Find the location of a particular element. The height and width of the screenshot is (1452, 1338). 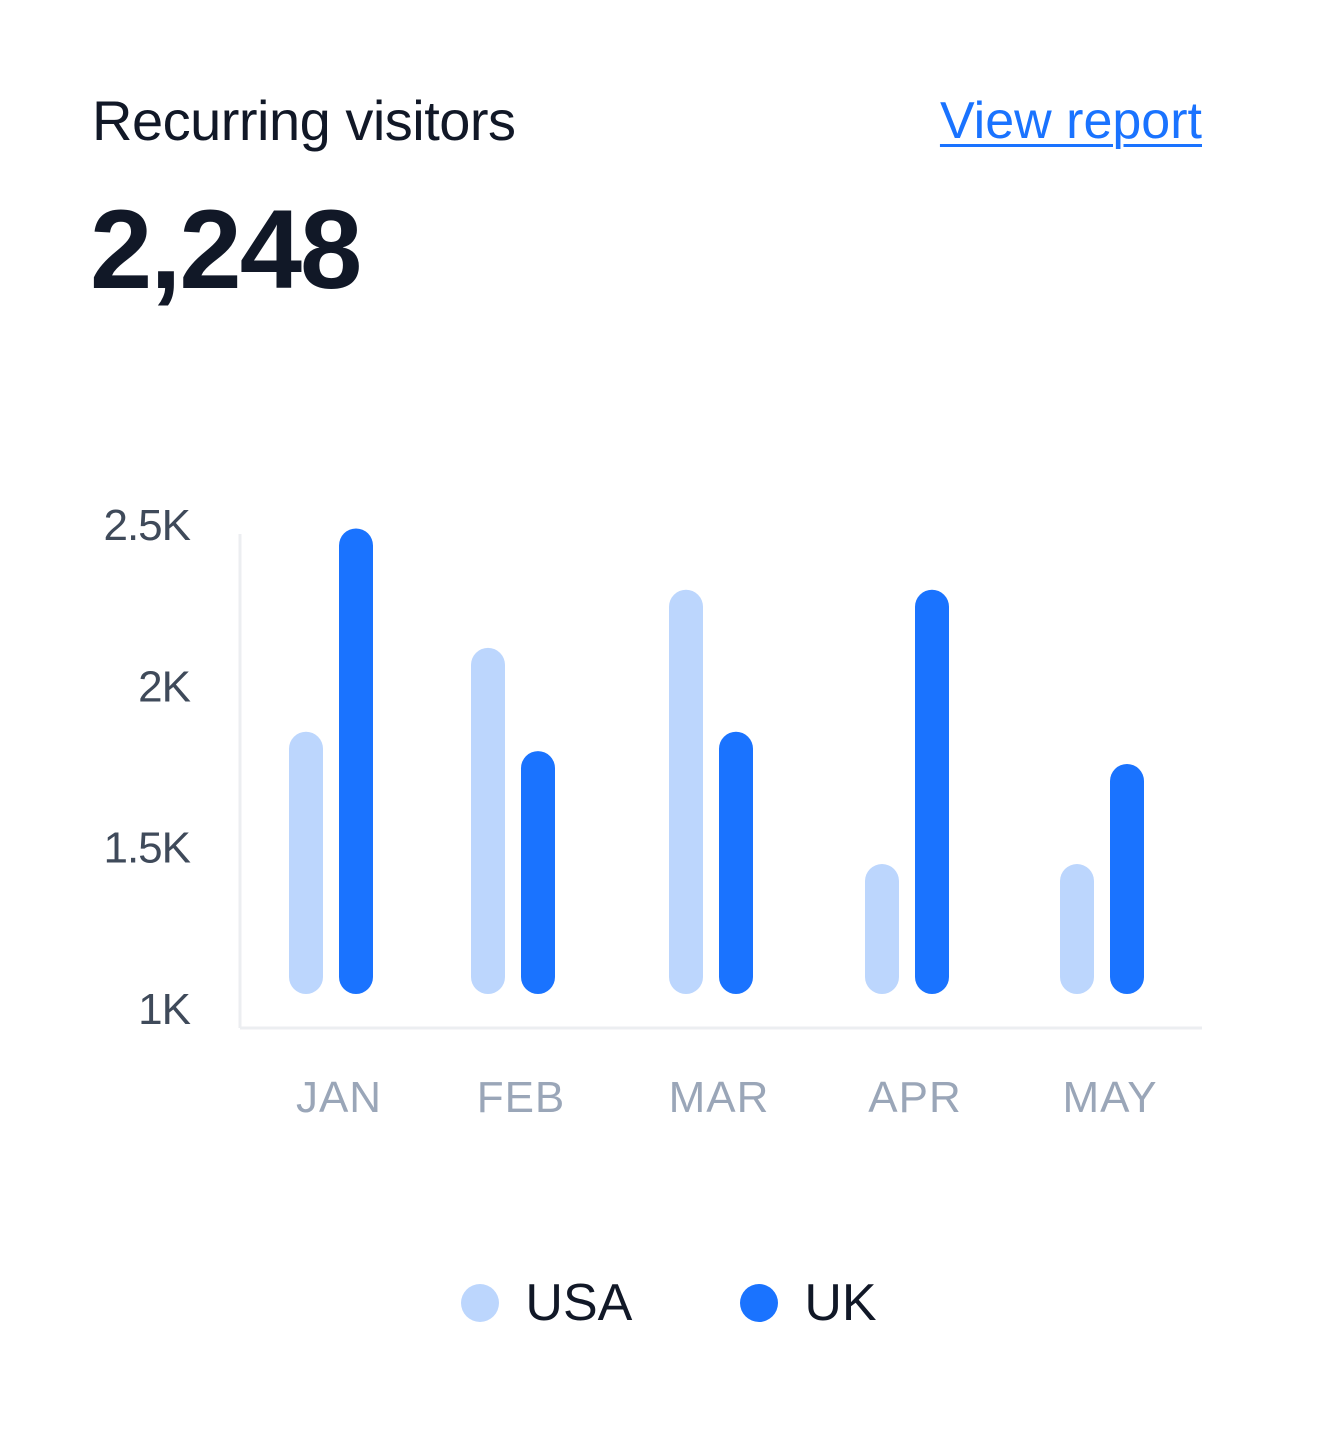

legend-dot-uk is located at coordinates (759, 1303).